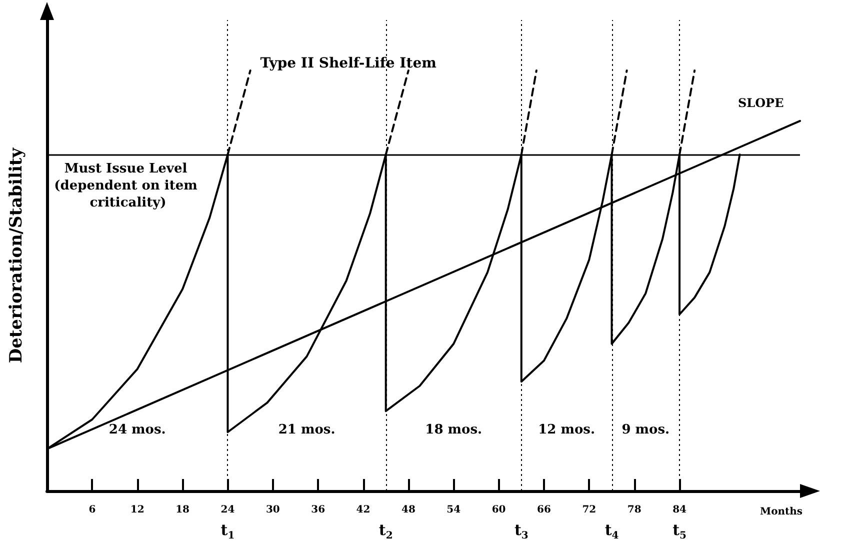  Describe the element at coordinates (781, 512) in the screenshot. I see `x-axis-title: Months` at that location.